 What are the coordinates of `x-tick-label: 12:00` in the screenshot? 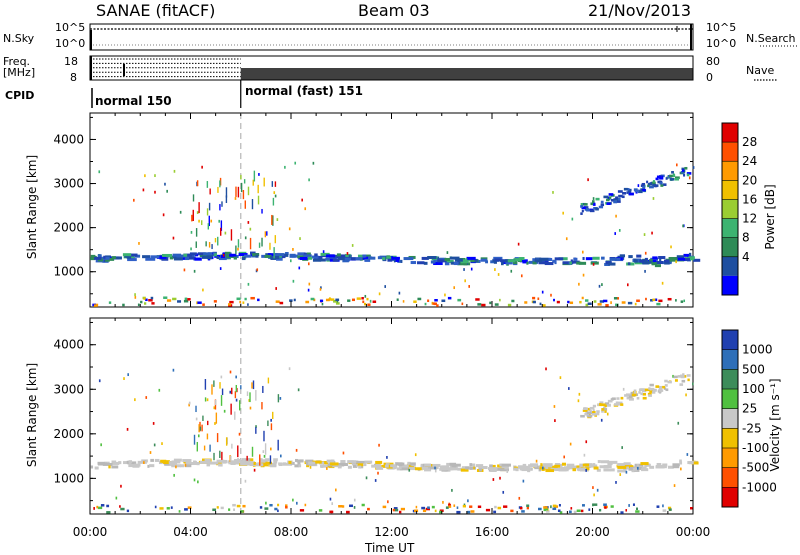 It's located at (391, 532).